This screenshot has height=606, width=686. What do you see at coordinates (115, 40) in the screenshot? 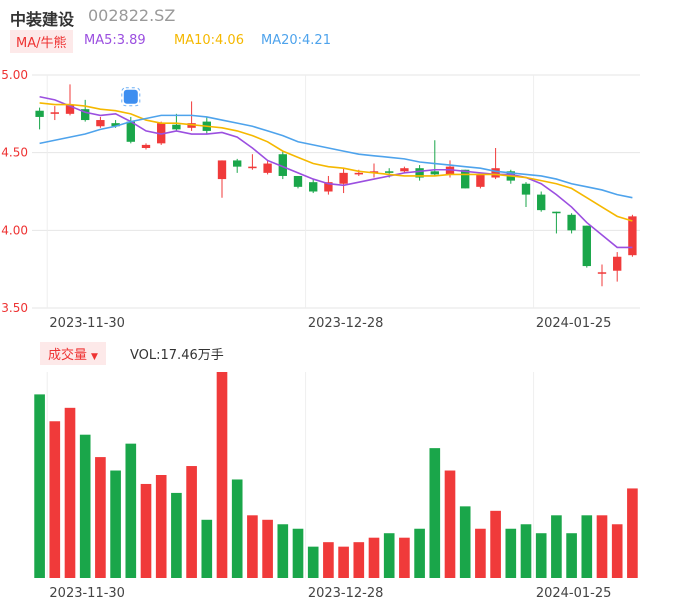
I see `ma5-label: MA5:3.89` at bounding box center [115, 40].